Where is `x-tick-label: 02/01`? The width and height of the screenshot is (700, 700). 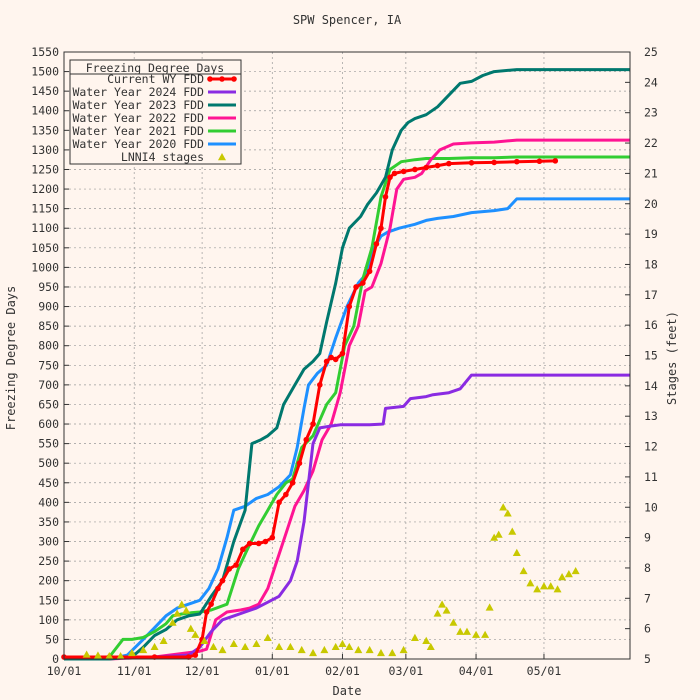
x-tick-label: 02/01 is located at coordinates (342, 671).